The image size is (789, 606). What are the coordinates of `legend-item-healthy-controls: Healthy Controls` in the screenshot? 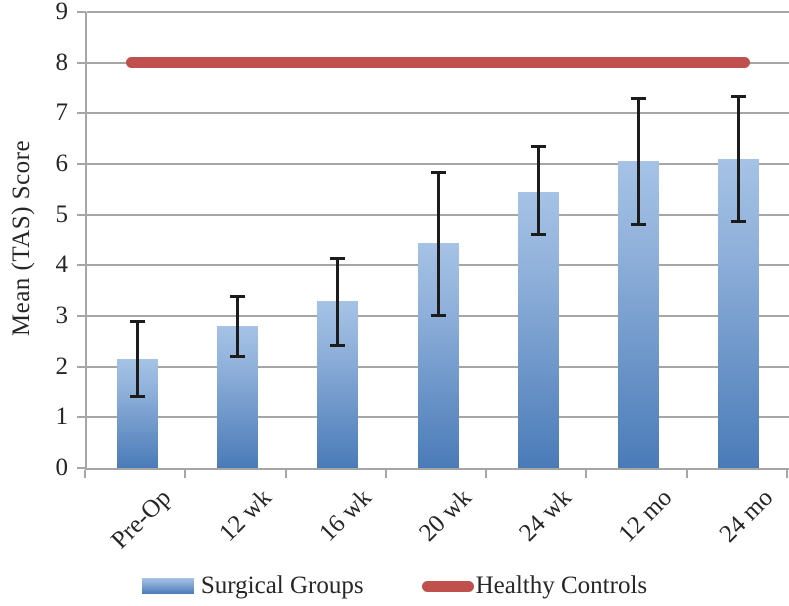 It's located at (534, 586).